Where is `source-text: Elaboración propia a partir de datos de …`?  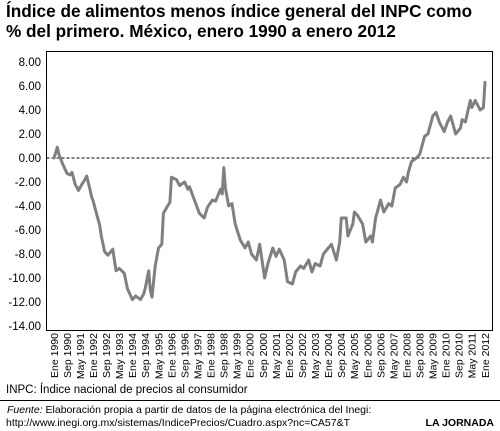 source-text: Elaboración propia a partir de datos de … is located at coordinates (208, 410).